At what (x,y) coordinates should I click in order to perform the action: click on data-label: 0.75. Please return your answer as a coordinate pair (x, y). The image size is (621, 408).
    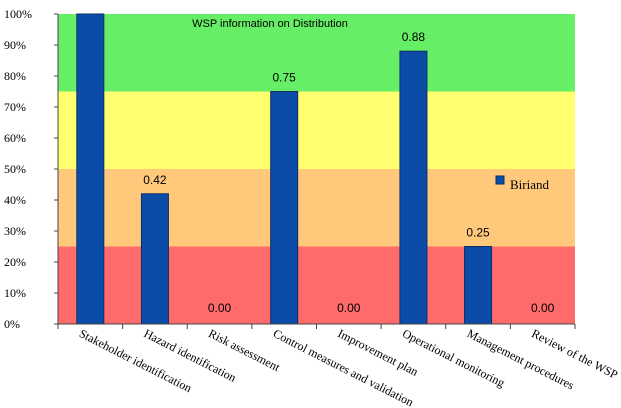
    Looking at the image, I should click on (285, 78).